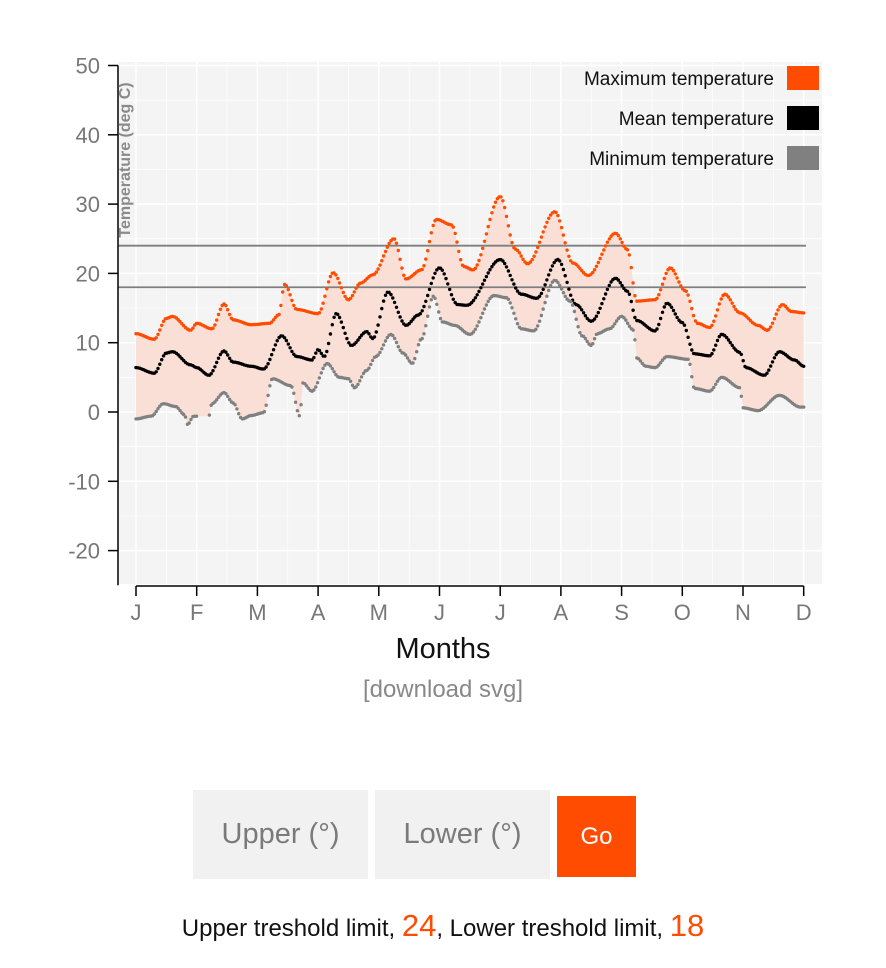  I want to click on upper-threshold-input, so click(280, 834).